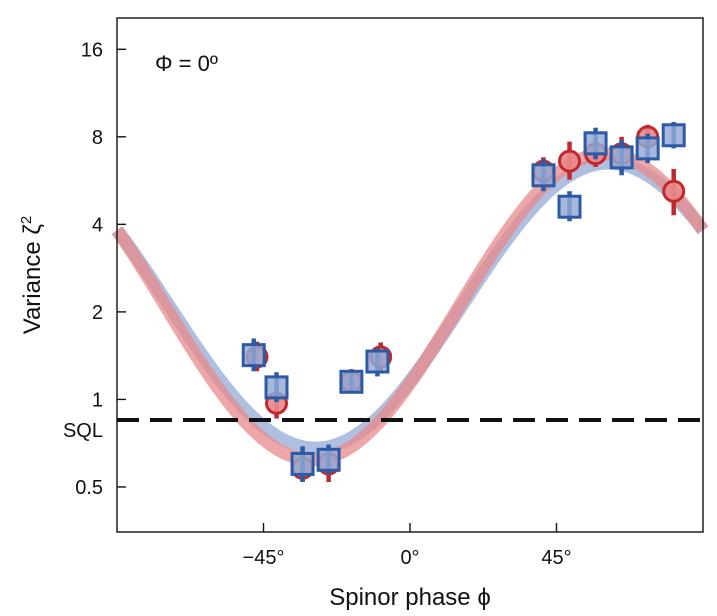 This screenshot has width=717, height=616. I want to click on y-tick-label: 1, so click(97, 400).